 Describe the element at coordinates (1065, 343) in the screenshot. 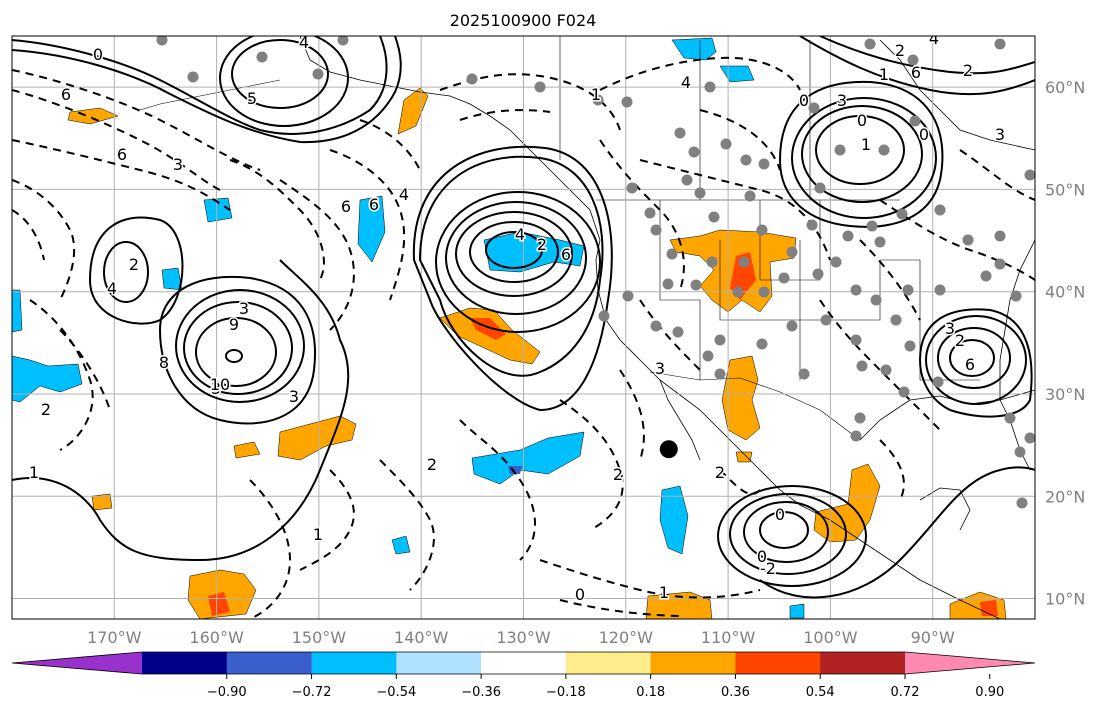

I see `latitude-tick-labels: 10°N 20°N 30°N 40°N 50°N 60°N` at that location.